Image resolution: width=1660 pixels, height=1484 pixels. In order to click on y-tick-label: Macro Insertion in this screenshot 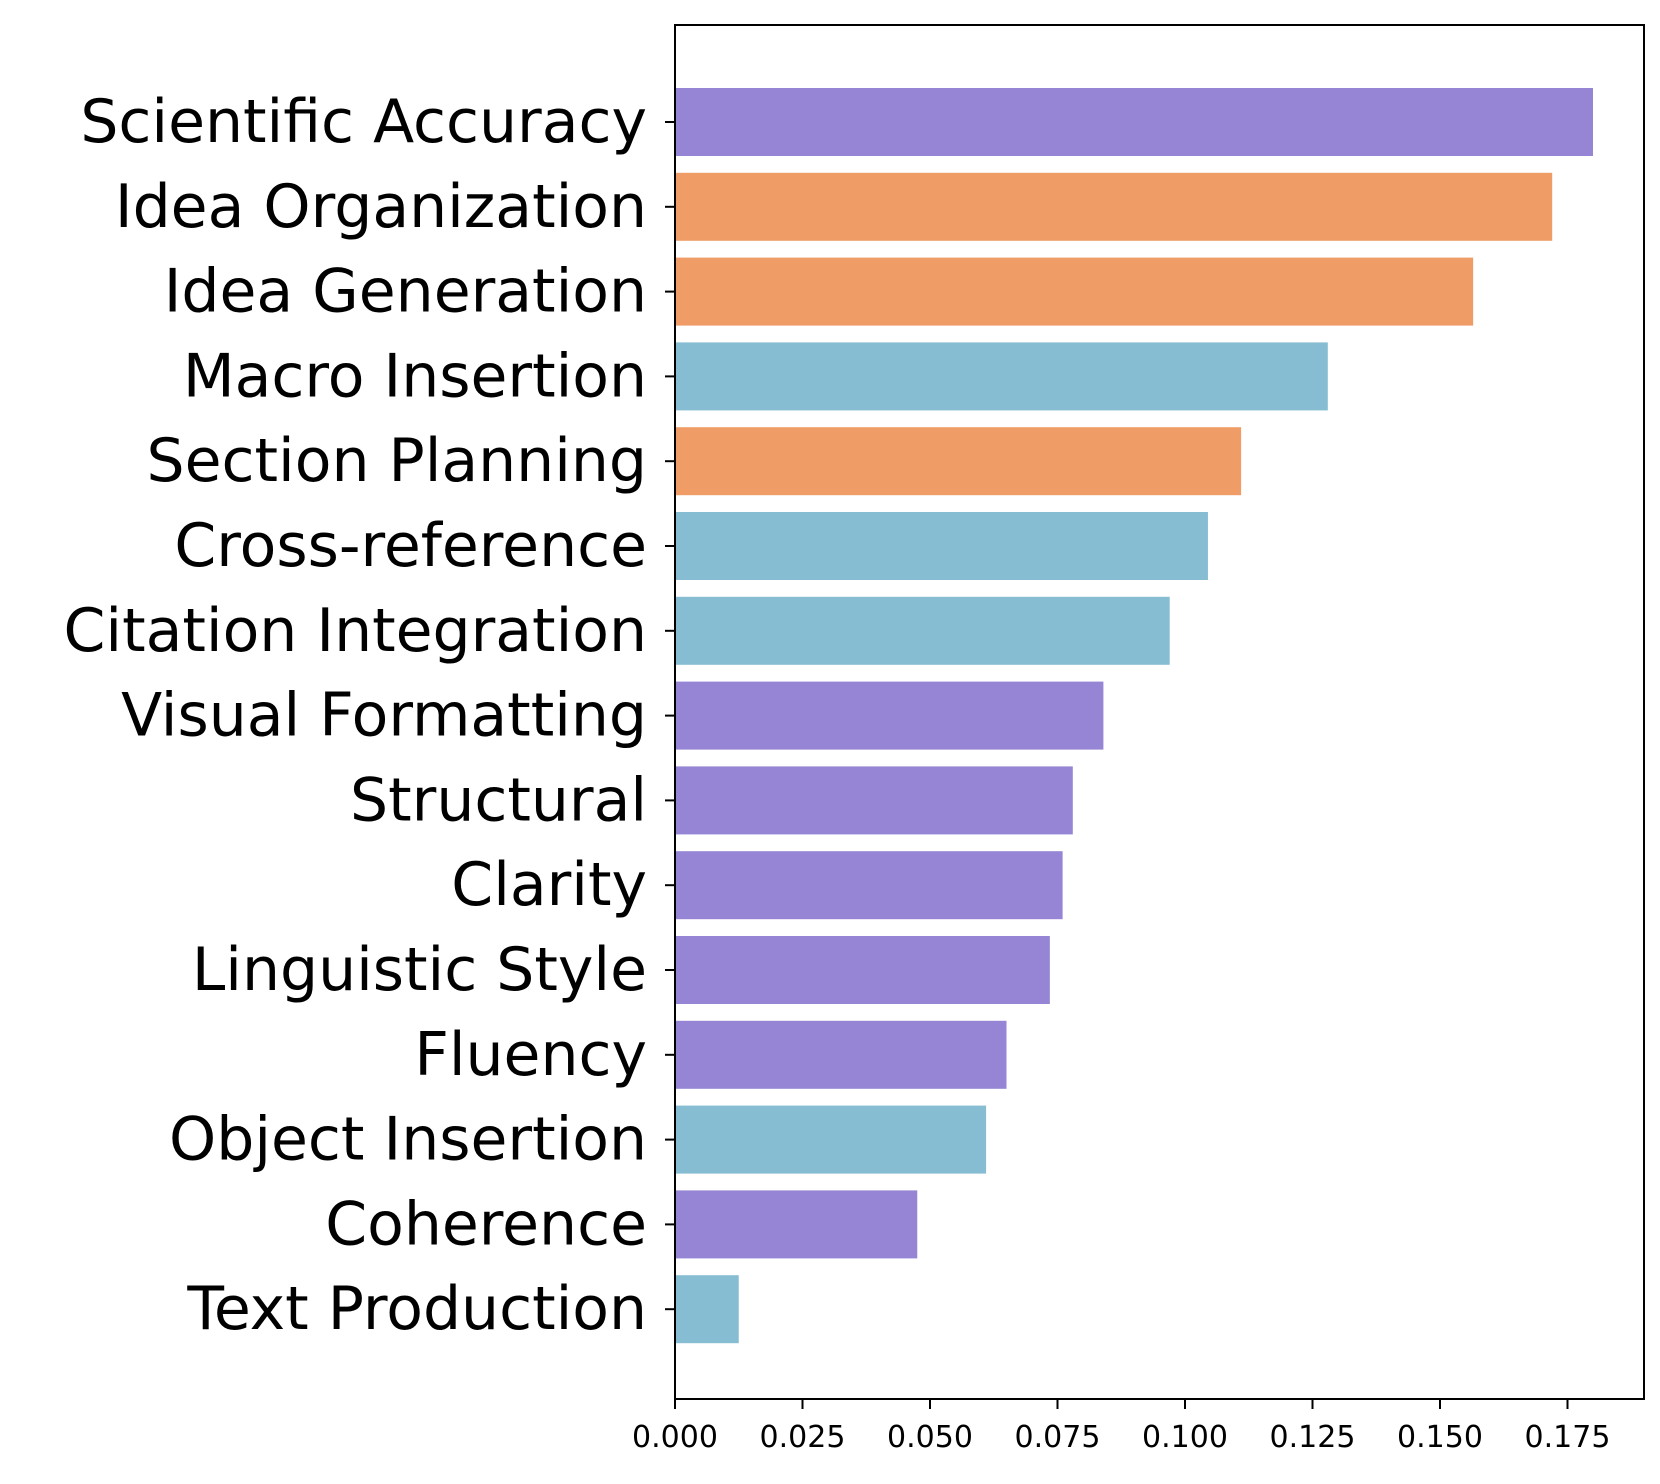, I will do `click(415, 376)`.